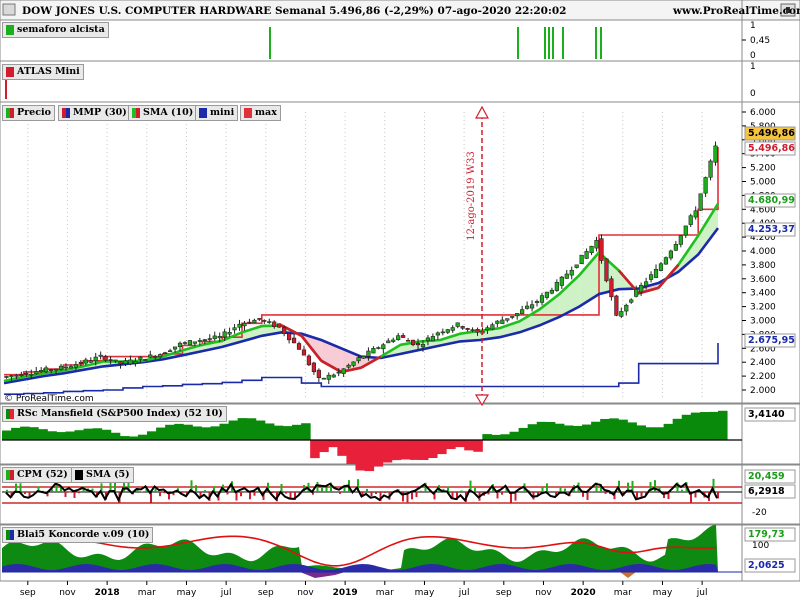  What do you see at coordinates (107, 593) in the screenshot?
I see `x-axis-label: 2018` at bounding box center [107, 593].